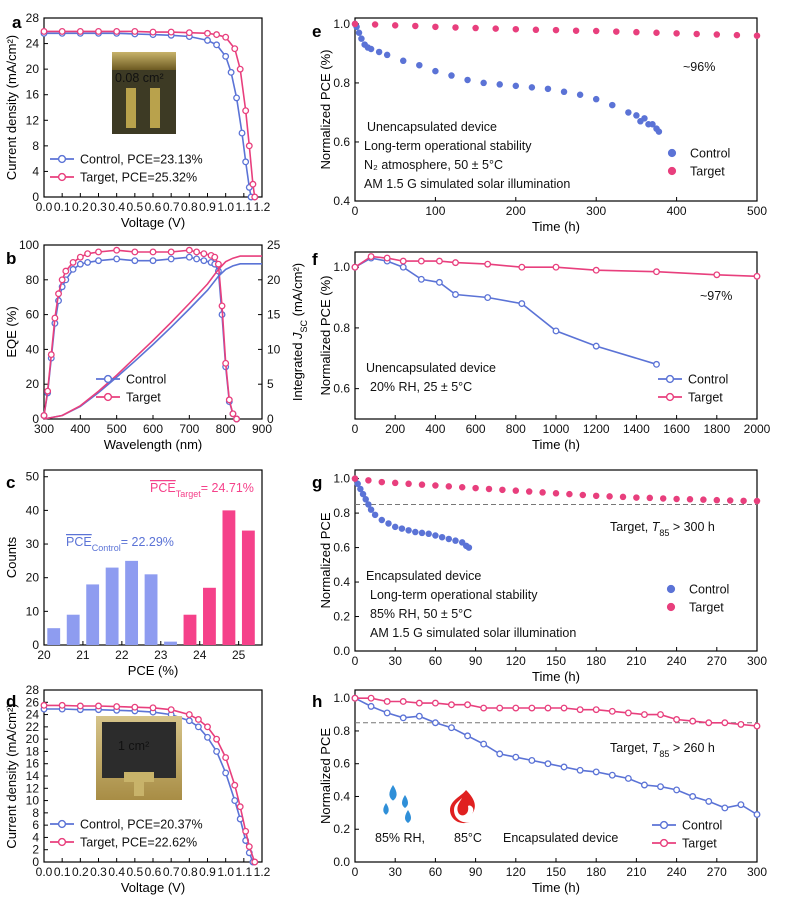 This screenshot has width=800, height=905. I want to click on x-tick-label-h: 270, so click(717, 872).